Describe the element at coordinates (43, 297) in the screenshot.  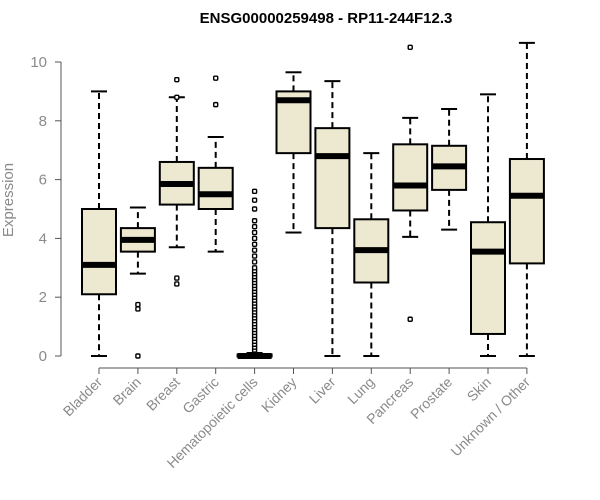
I see `y-tick-label: 2` at that location.